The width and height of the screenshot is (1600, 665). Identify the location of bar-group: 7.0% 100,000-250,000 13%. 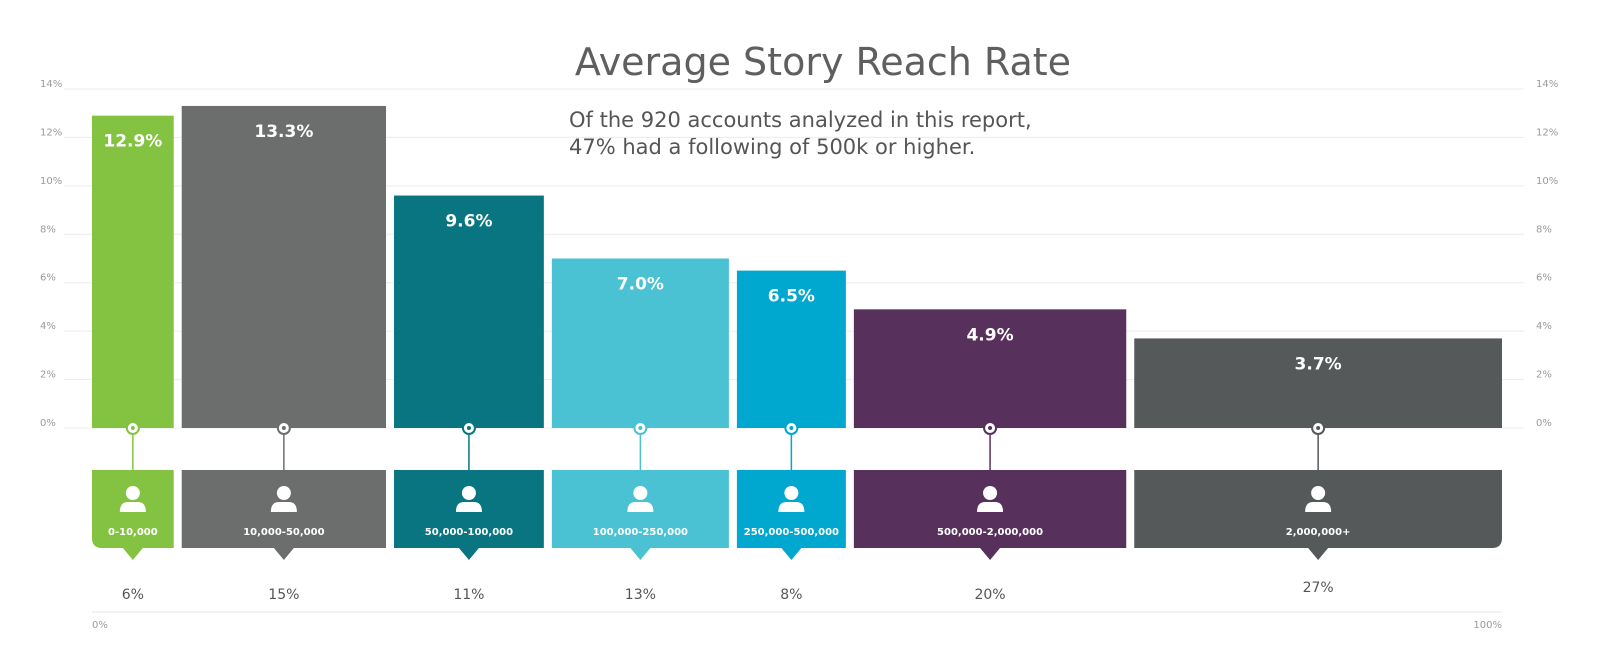
(640, 430).